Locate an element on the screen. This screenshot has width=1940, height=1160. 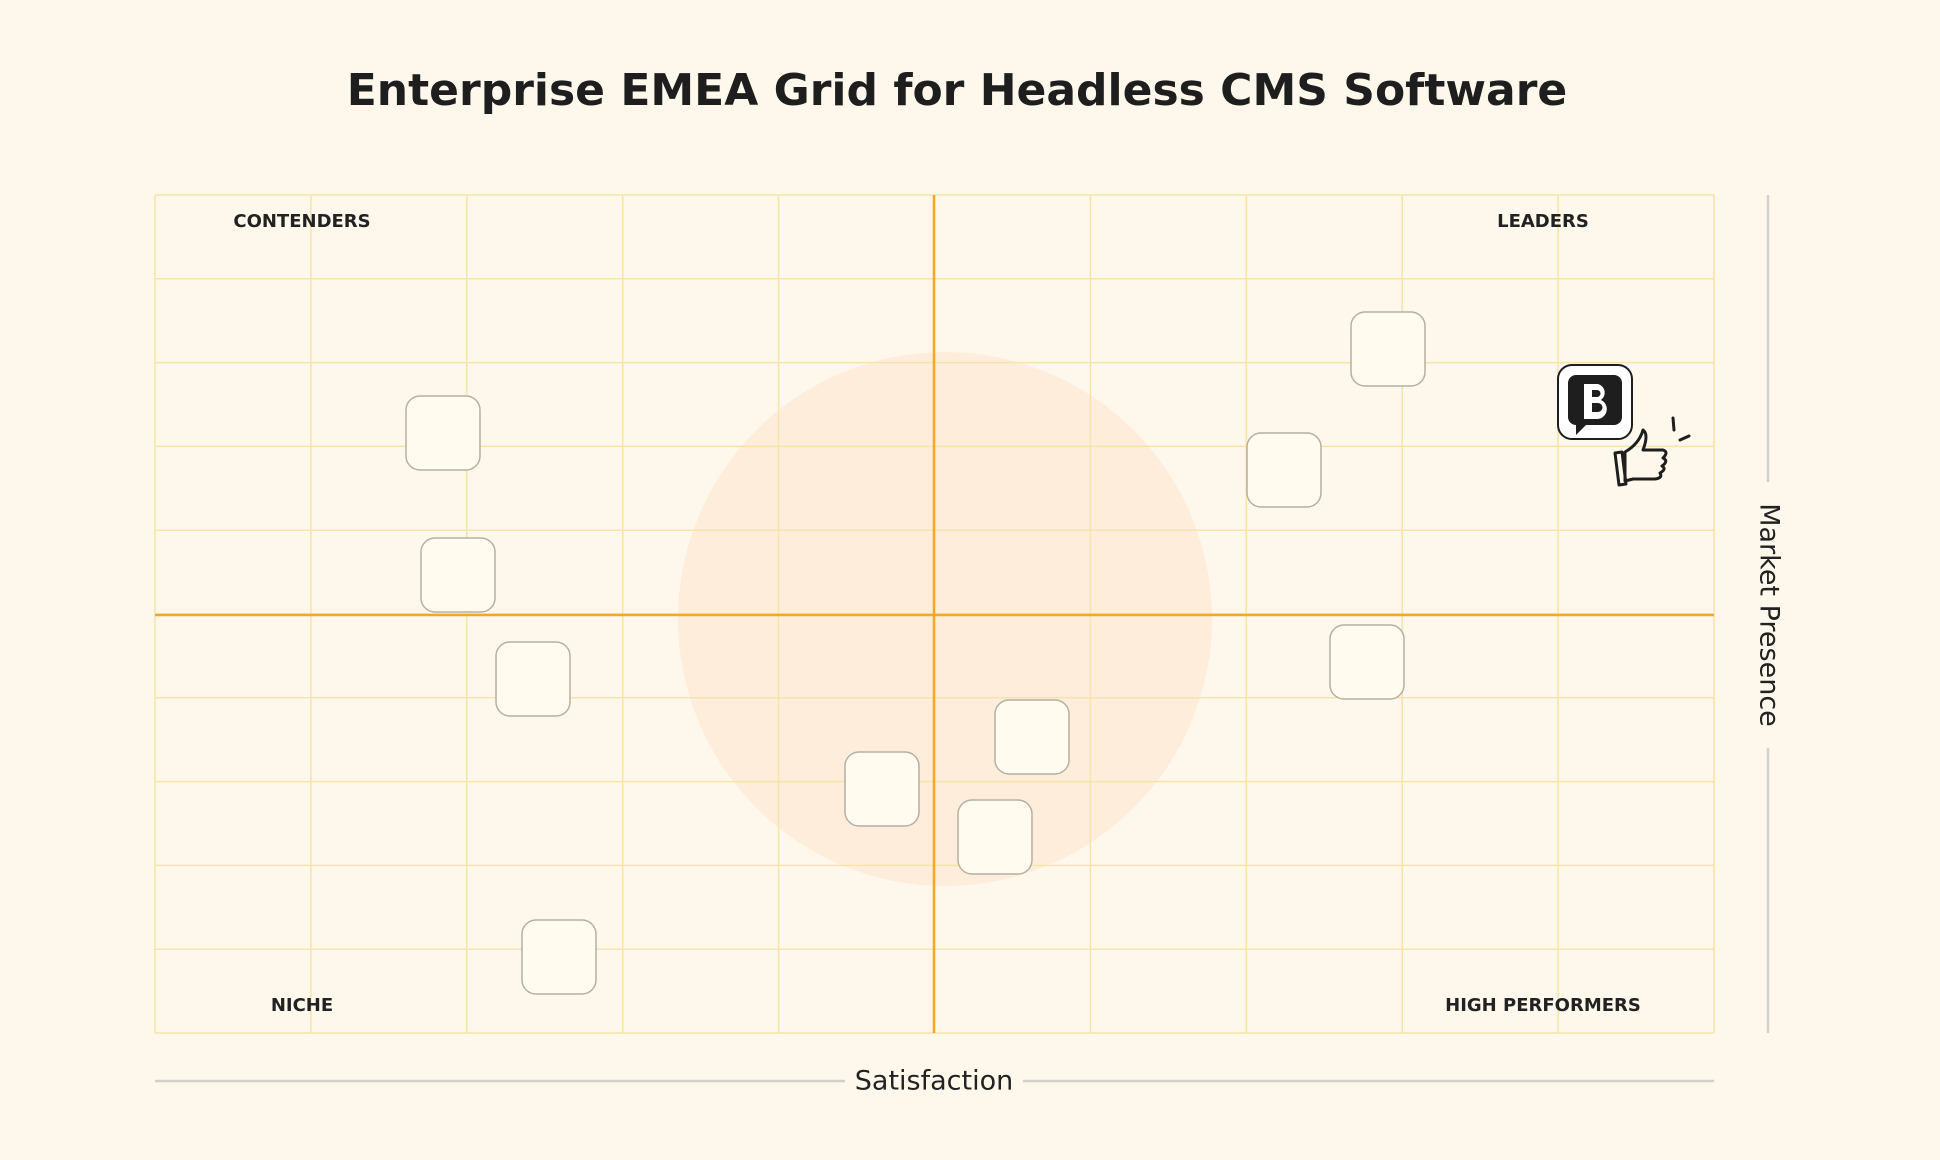
thumbs-up-icon is located at coordinates (1640, 457).